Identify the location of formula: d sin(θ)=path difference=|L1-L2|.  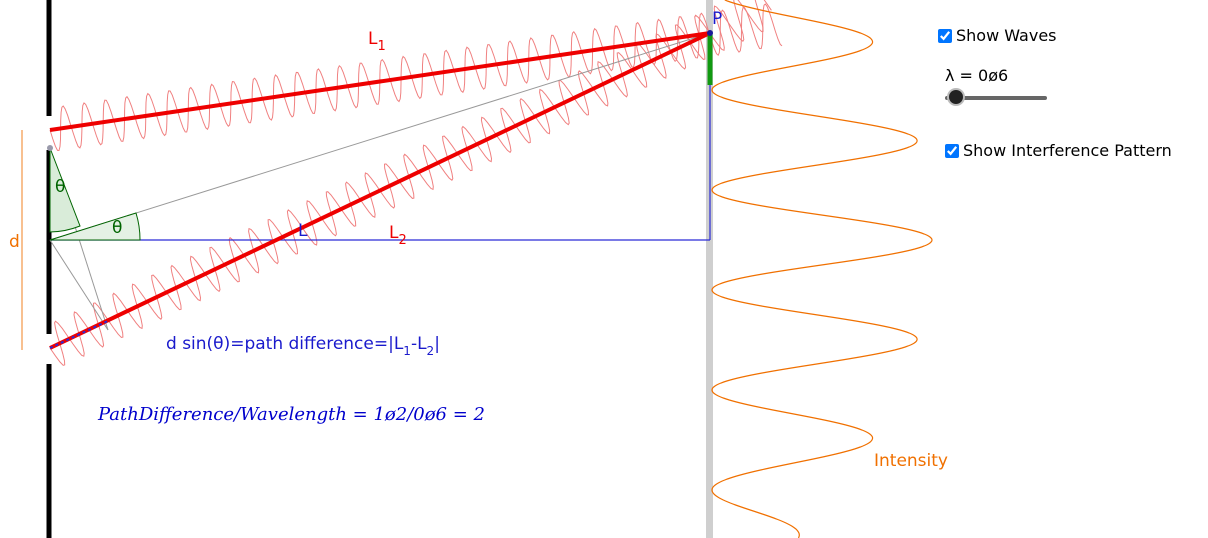
(303, 346).